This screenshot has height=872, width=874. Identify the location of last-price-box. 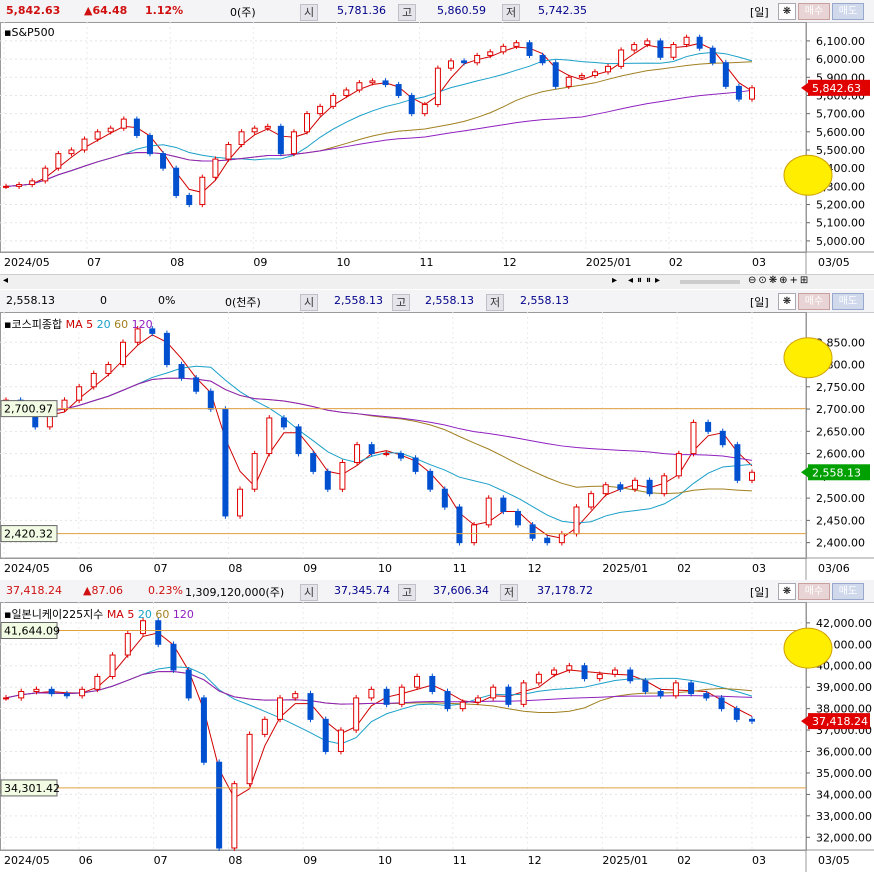
(839, 87).